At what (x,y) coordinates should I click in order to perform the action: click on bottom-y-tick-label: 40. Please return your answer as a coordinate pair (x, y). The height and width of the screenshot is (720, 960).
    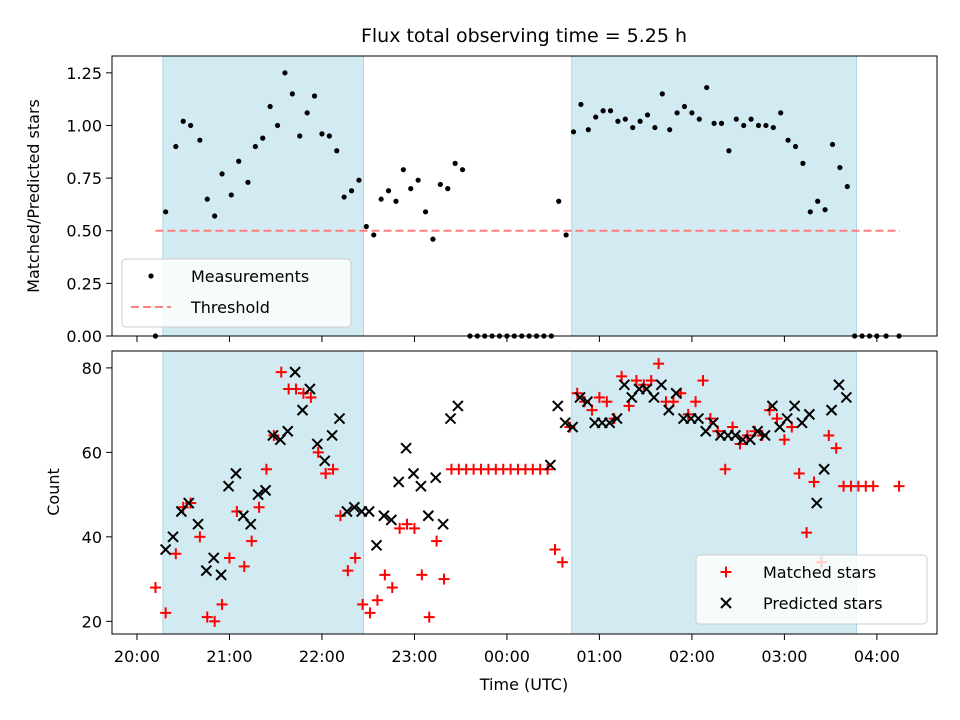
    Looking at the image, I should click on (92, 537).